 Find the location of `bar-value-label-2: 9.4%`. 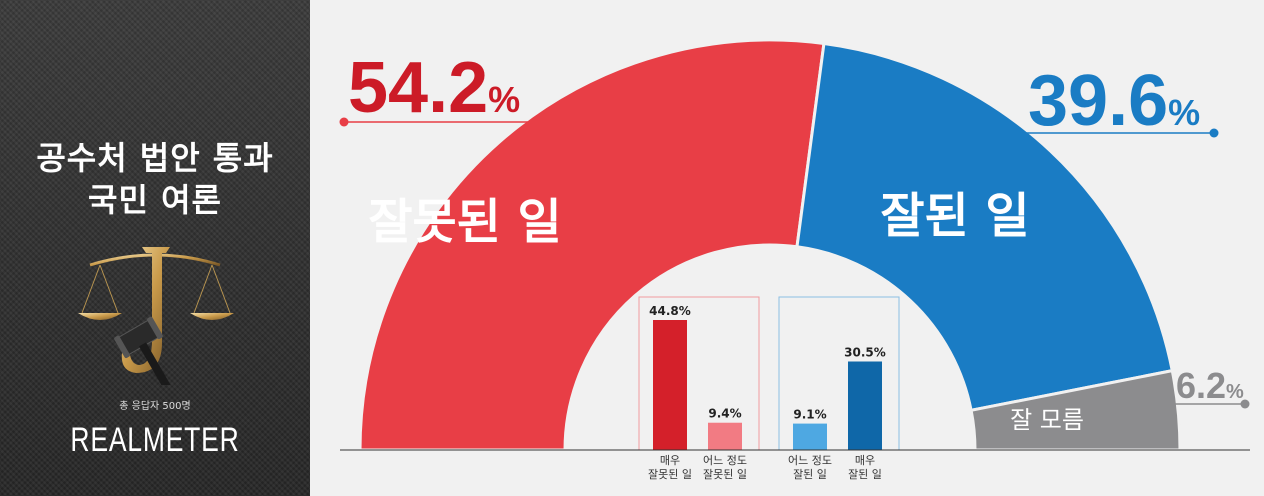

bar-value-label-2: 9.4% is located at coordinates (724, 414).